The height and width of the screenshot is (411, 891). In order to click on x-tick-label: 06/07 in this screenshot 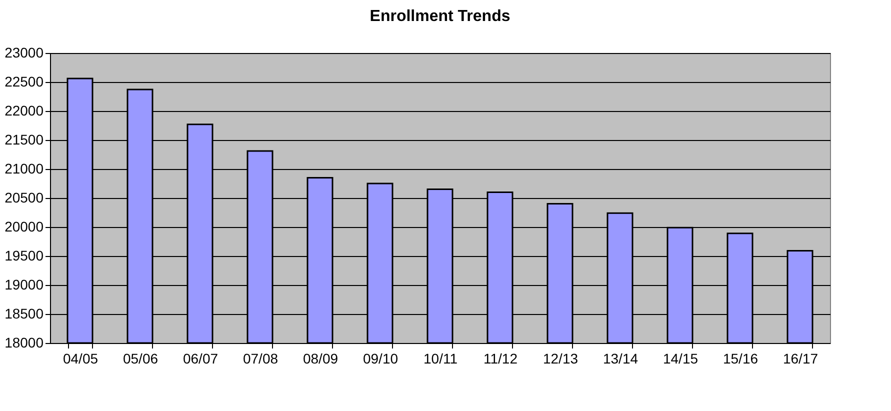, I will do `click(200, 358)`.